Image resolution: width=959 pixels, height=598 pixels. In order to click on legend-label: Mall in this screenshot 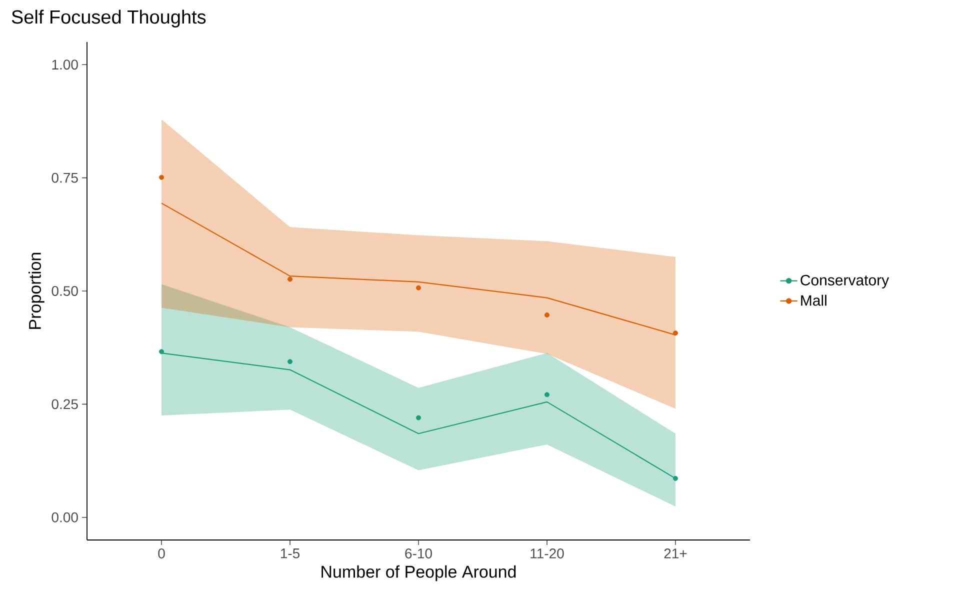, I will do `click(813, 300)`.